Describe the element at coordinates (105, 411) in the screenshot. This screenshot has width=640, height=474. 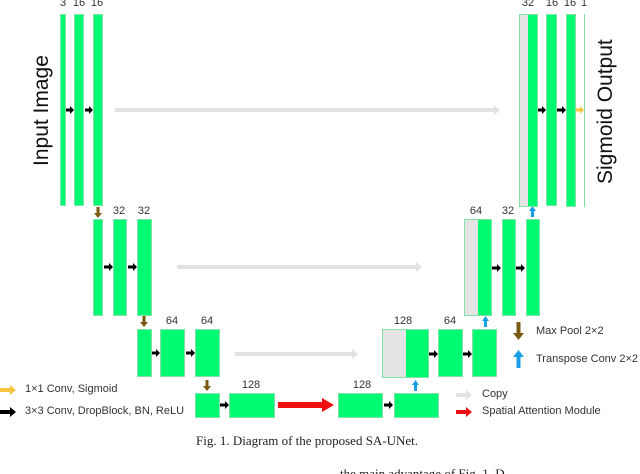
I see `legend-conv-label: 3×3 Conv, DropBlock, BN, ReLU` at that location.